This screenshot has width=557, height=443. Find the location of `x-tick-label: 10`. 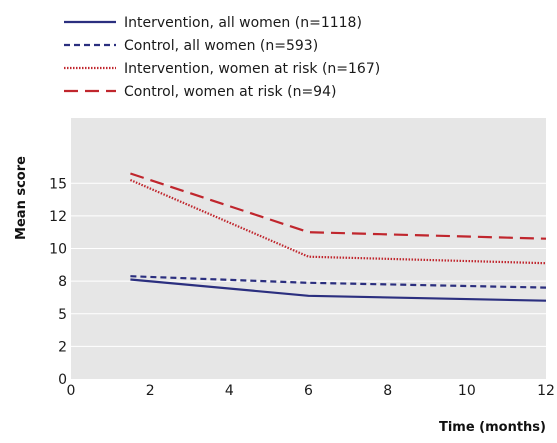

x-tick-label: 10 is located at coordinates (467, 391).